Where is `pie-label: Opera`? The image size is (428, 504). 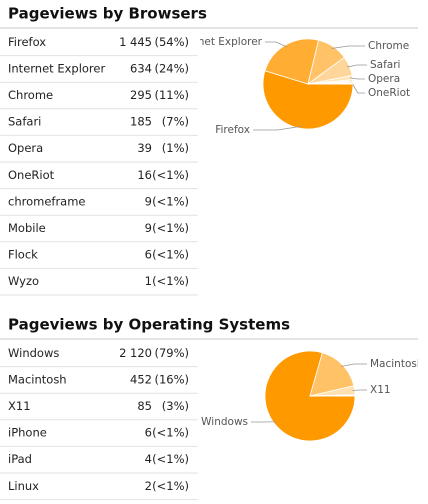 pie-label: Opera is located at coordinates (384, 79).